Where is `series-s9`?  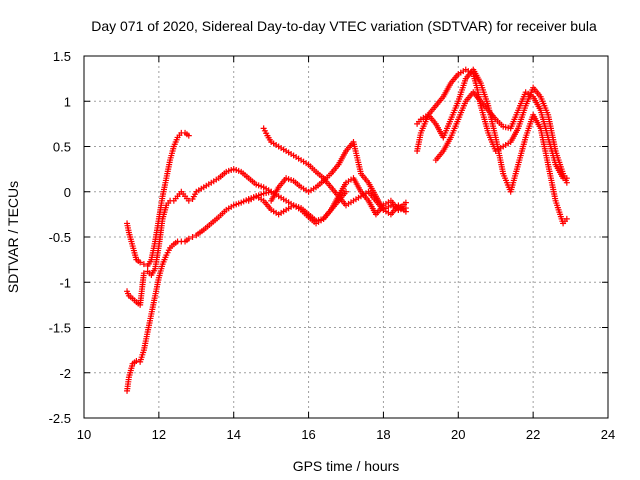 series-s9 is located at coordinates (501, 135).